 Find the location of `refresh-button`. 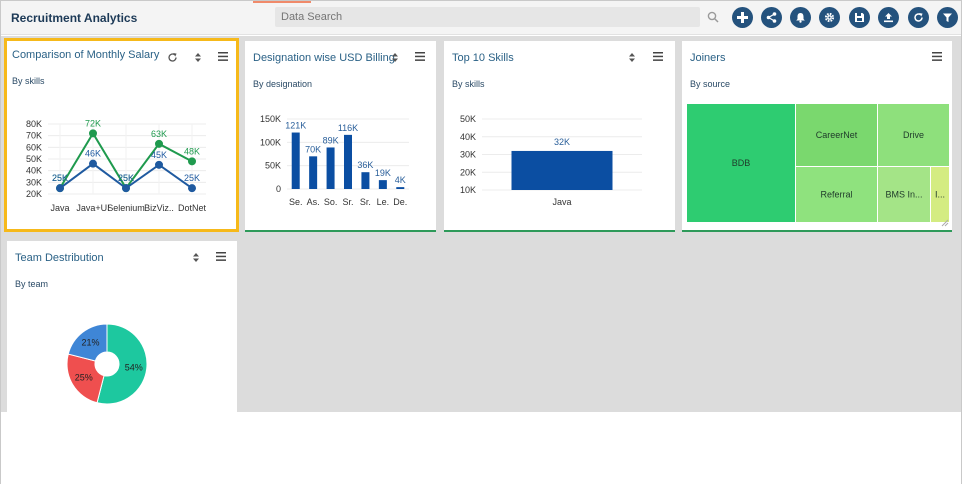

refresh-button is located at coordinates (918, 17).